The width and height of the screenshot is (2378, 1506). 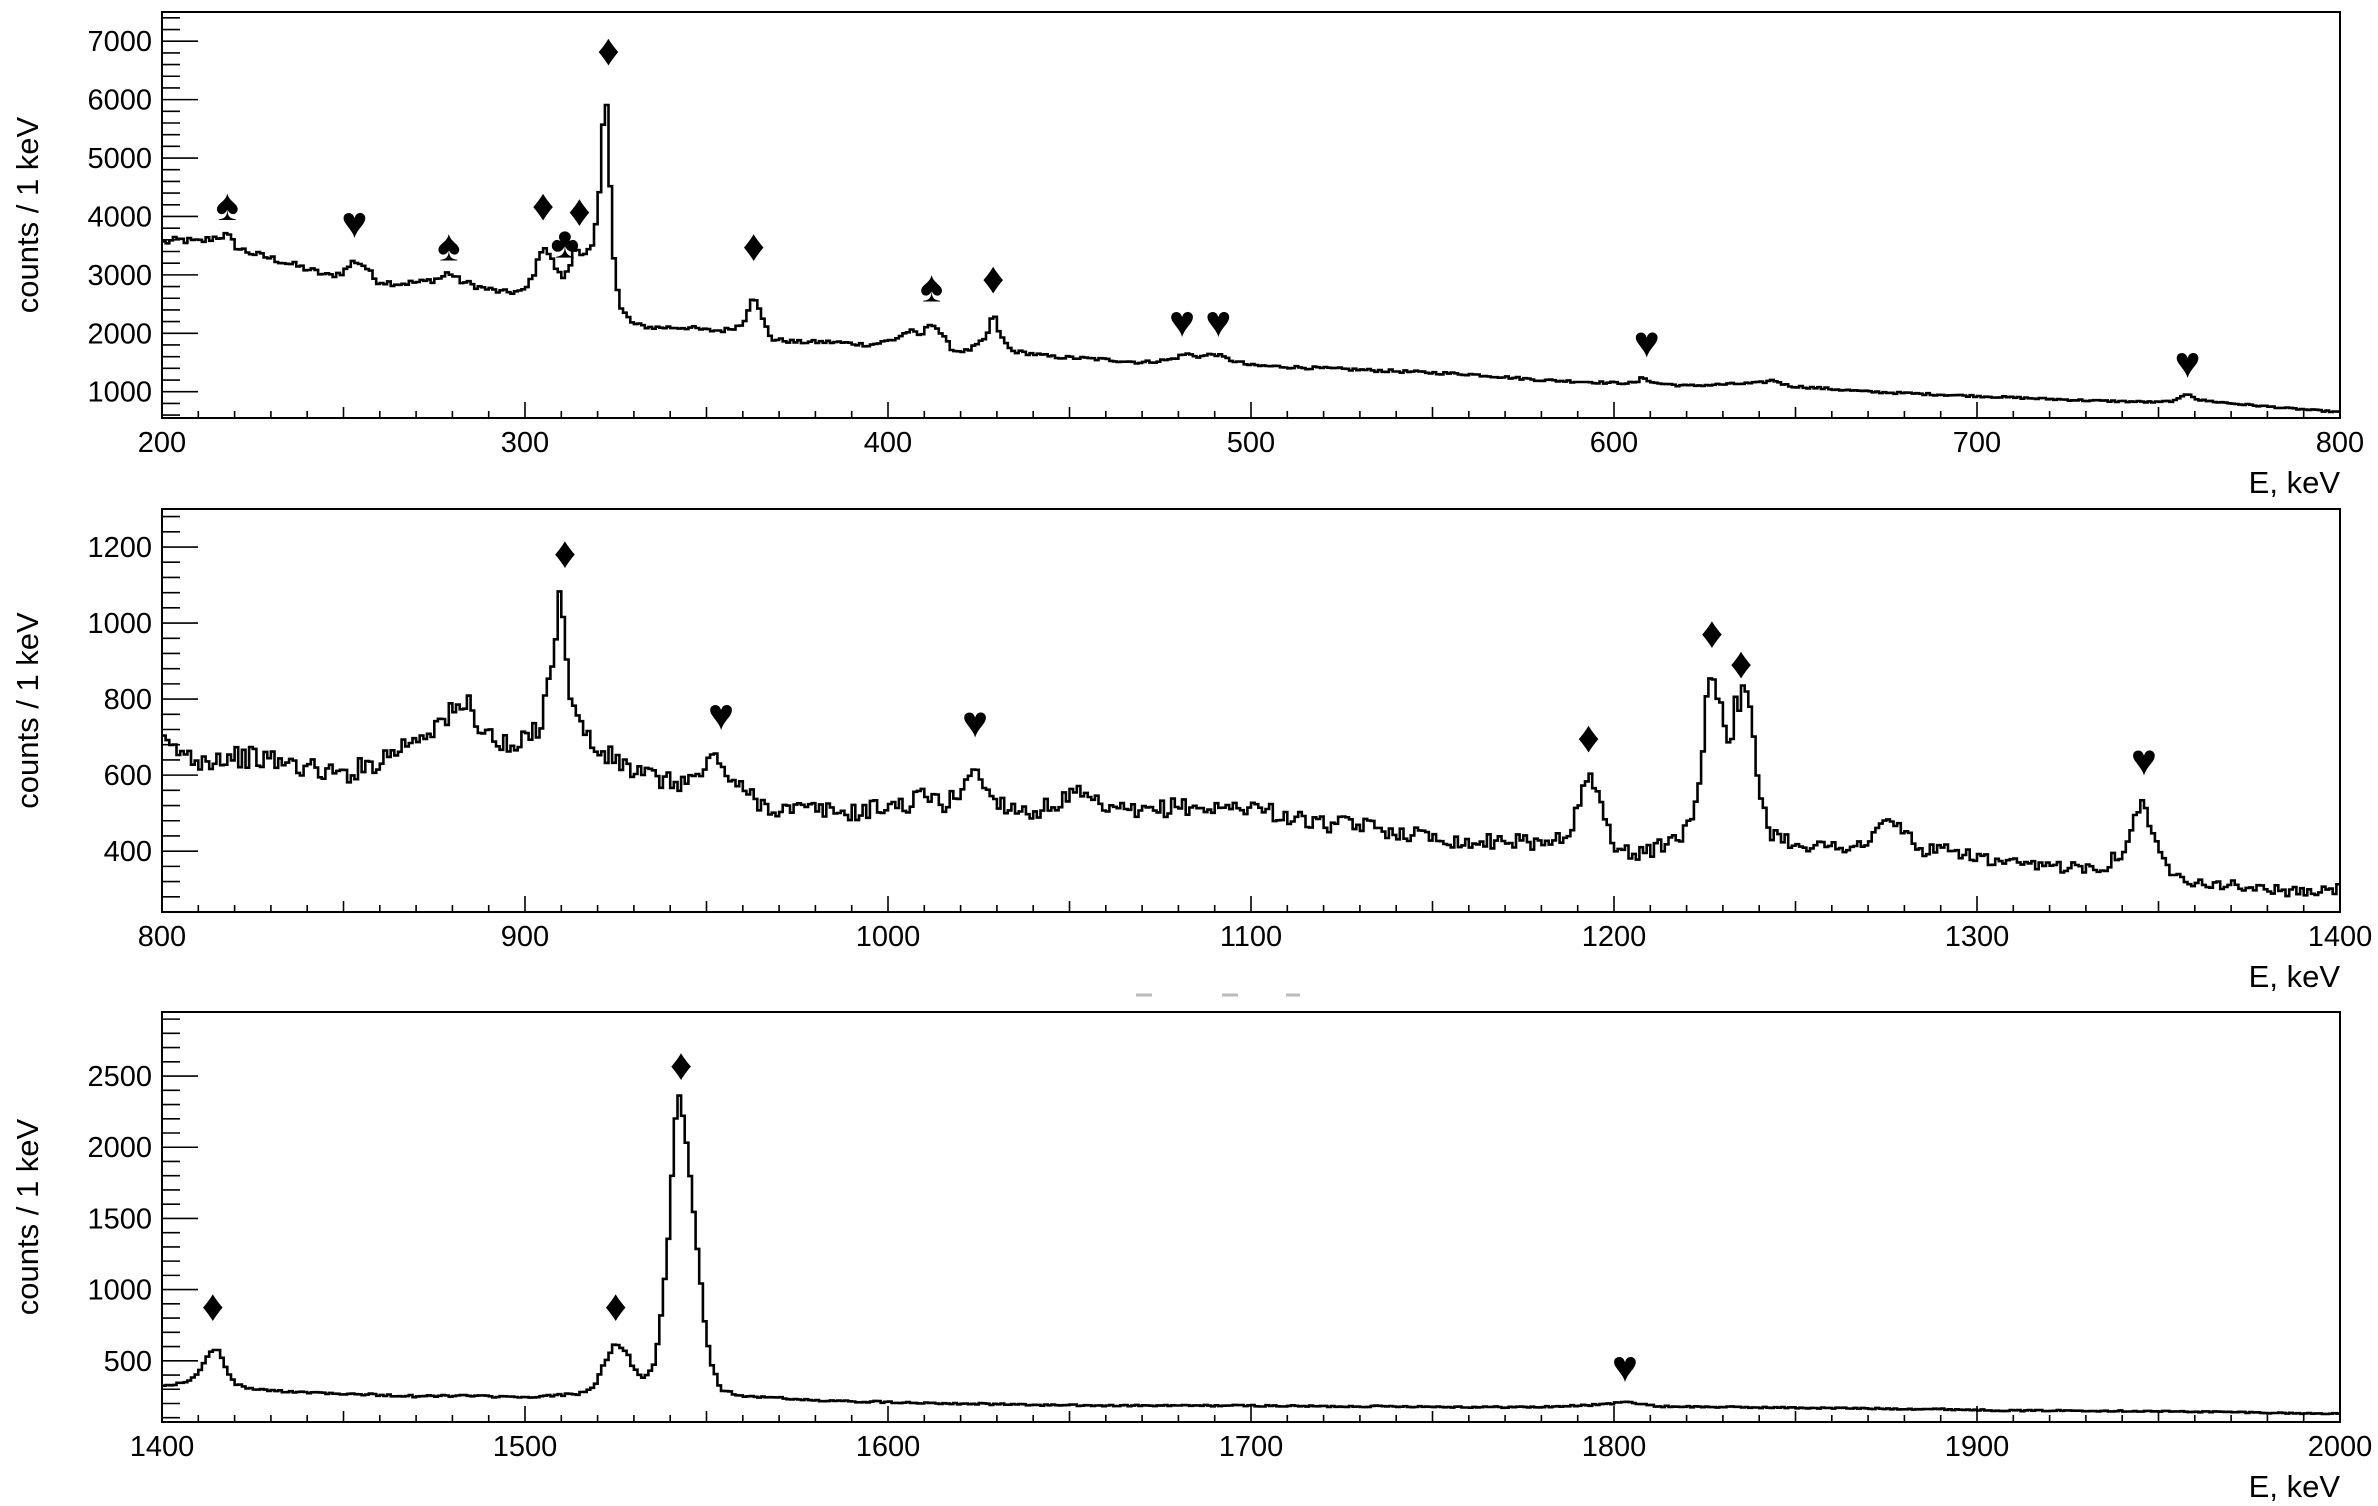 What do you see at coordinates (1614, 937) in the screenshot?
I see `x-tick-label: 1200` at bounding box center [1614, 937].